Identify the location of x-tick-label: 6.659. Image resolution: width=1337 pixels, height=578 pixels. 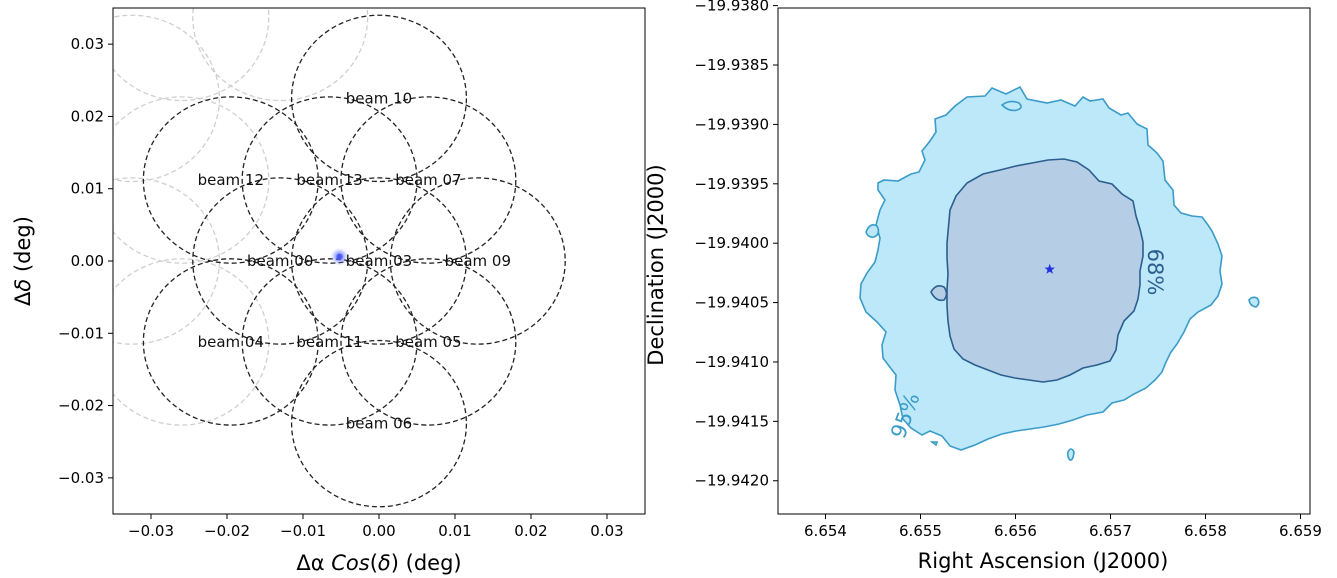
(1300, 531).